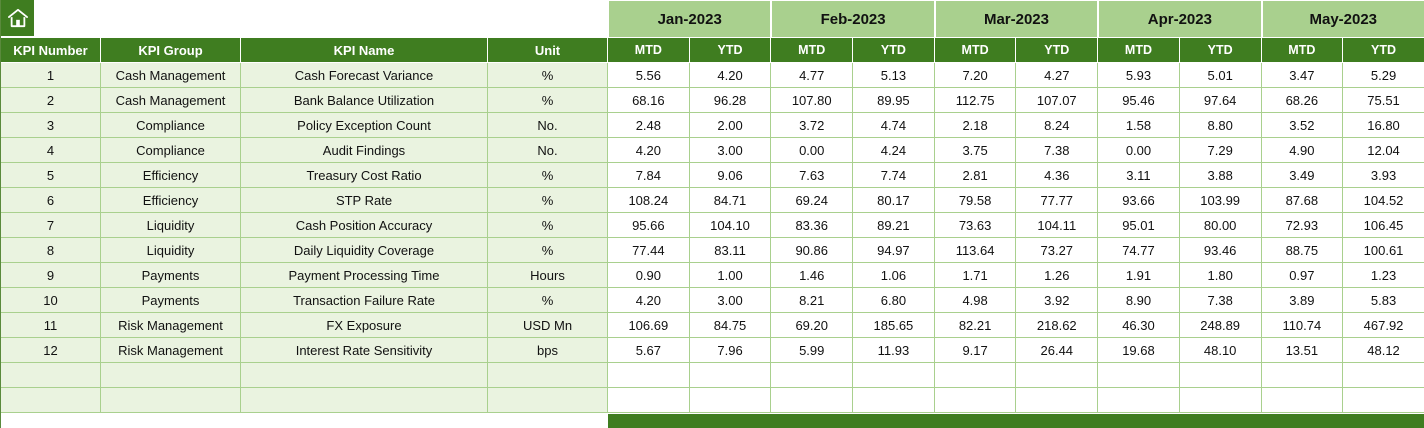  What do you see at coordinates (730, 225) in the screenshot?
I see `cell-value: 104.10` at bounding box center [730, 225].